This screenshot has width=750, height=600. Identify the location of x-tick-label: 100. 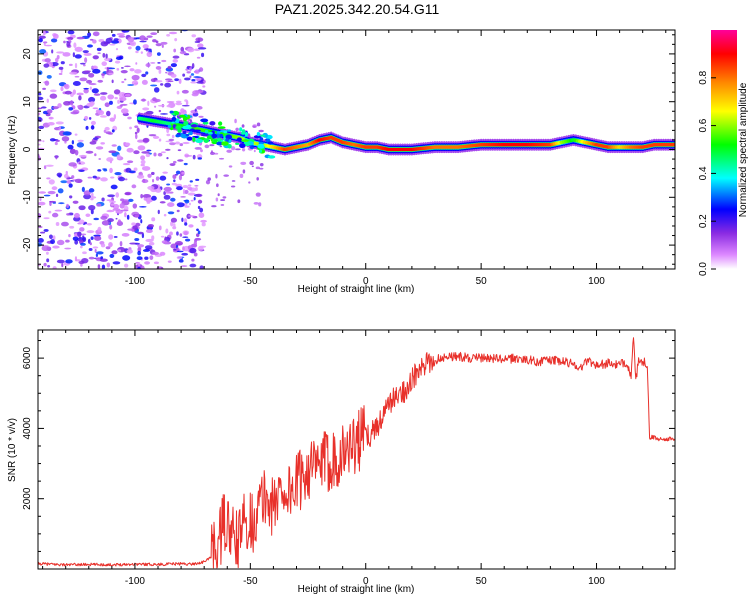
(596, 281).